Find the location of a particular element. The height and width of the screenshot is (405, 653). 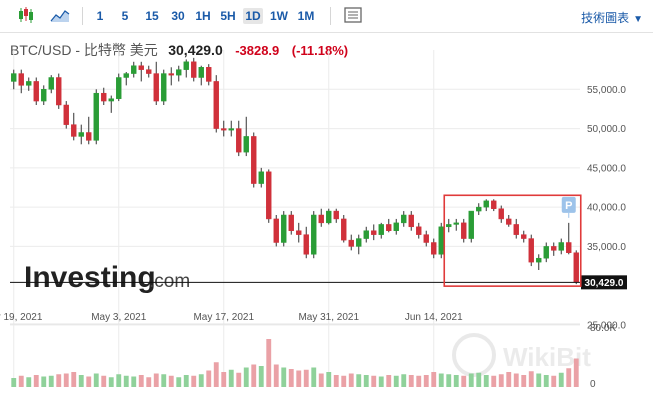

interval-5h-button: 5H is located at coordinates (228, 16).